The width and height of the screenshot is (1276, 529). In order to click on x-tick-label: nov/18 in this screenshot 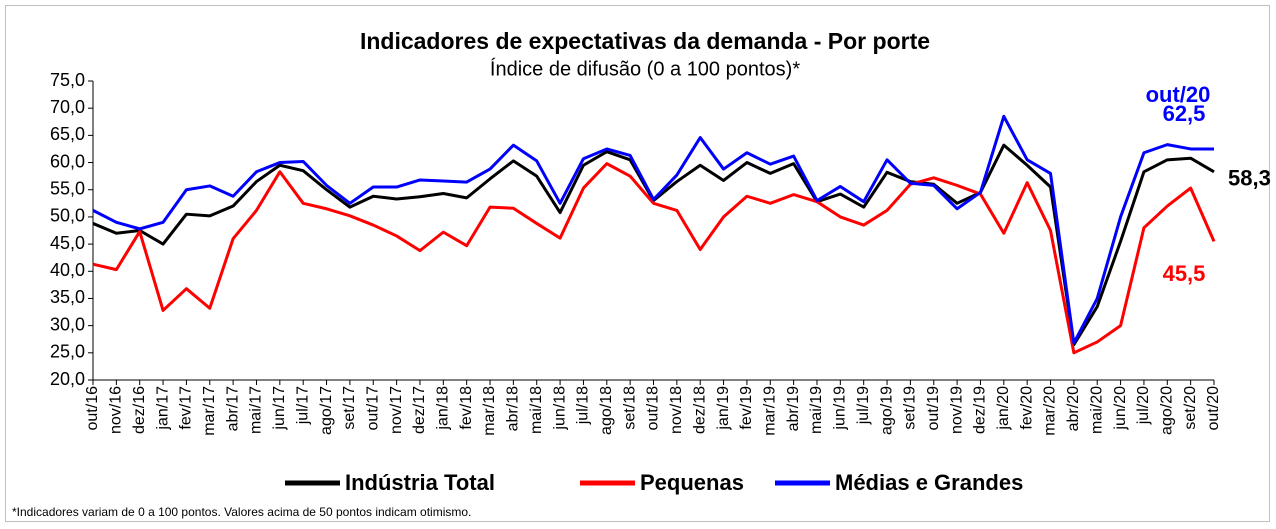, I will do `click(676, 410)`.